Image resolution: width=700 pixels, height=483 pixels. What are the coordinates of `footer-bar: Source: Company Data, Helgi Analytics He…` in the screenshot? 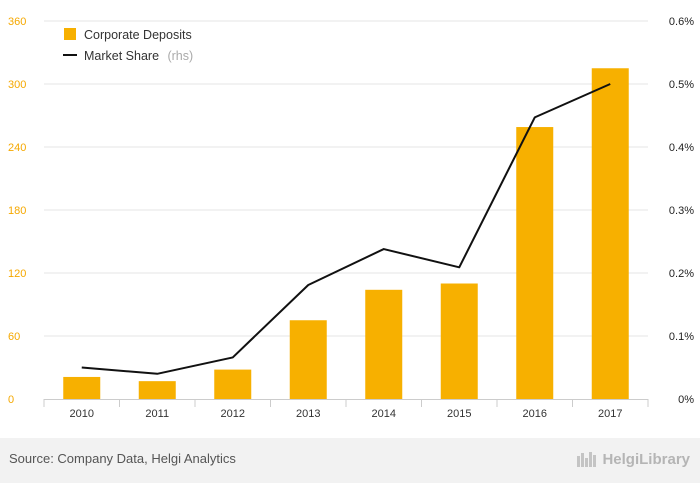 It's located at (350, 460).